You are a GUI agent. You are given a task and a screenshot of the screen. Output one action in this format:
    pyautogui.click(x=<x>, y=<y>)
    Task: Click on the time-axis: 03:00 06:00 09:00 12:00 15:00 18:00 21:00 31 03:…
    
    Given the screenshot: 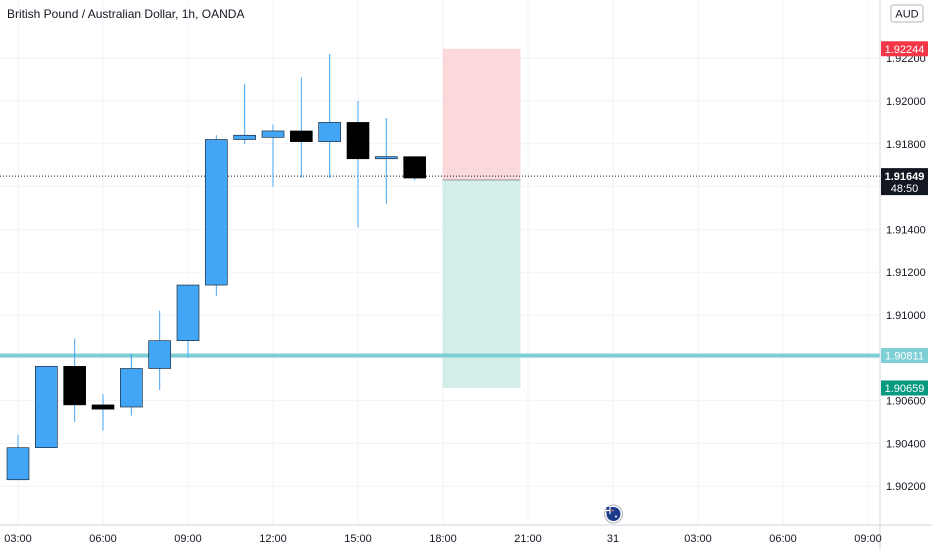 What is the action you would take?
    pyautogui.click(x=466, y=534)
    